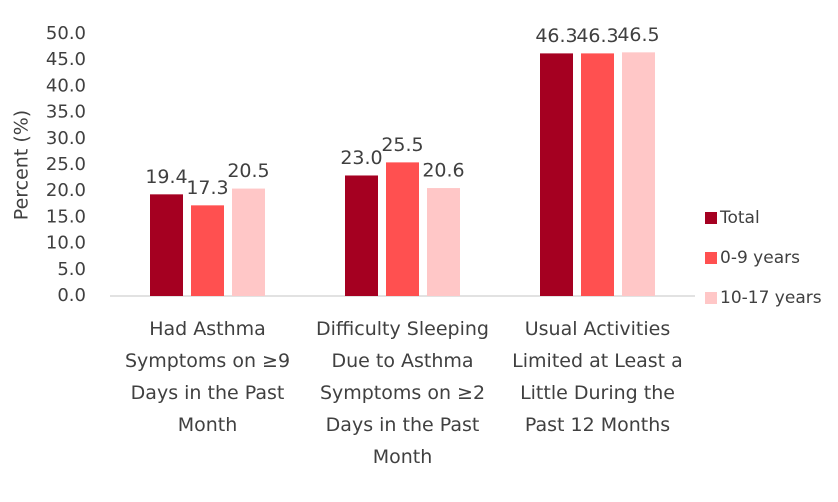 Image resolution: width=838 pixels, height=502 pixels. What do you see at coordinates (361, 158) in the screenshot?
I see `data-label: 23.0` at bounding box center [361, 158].